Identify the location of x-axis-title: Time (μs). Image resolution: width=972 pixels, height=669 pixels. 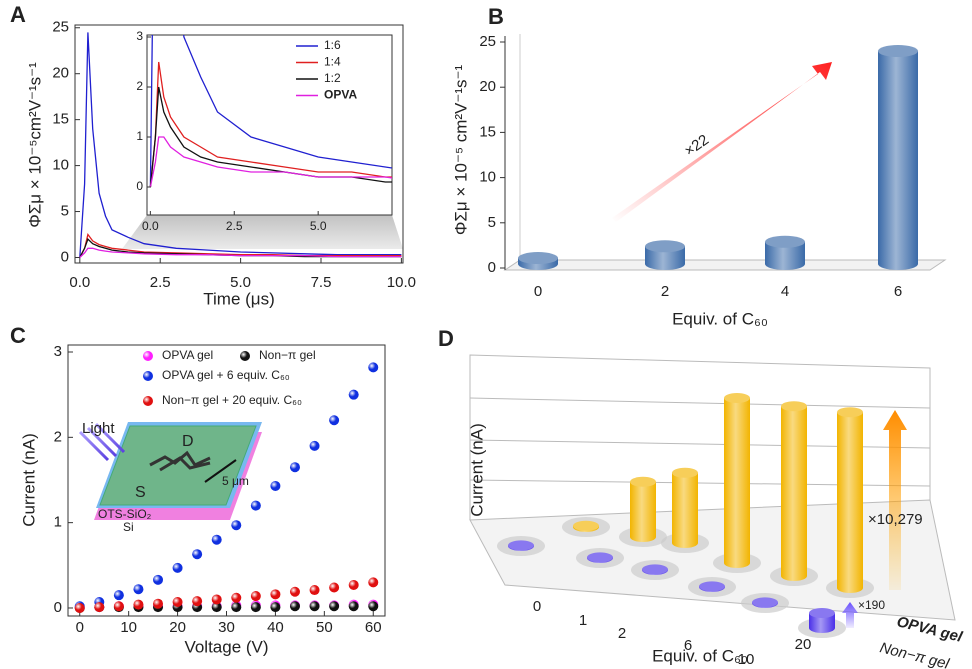
(239, 298).